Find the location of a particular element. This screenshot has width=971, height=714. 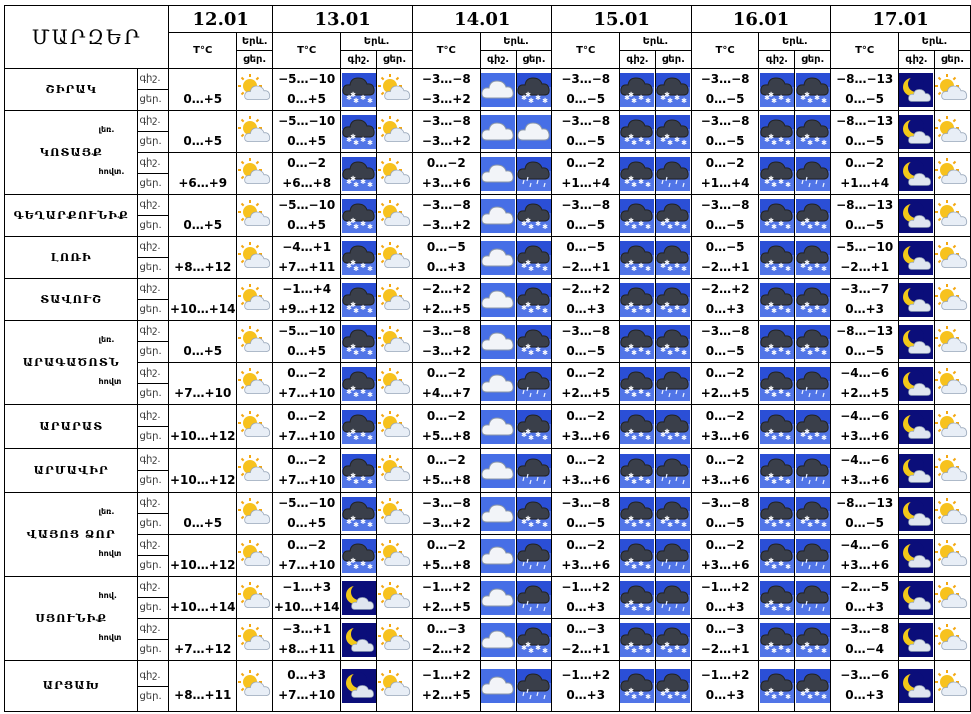

period-labels: գիշ. ցեր. is located at coordinates (153, 299).